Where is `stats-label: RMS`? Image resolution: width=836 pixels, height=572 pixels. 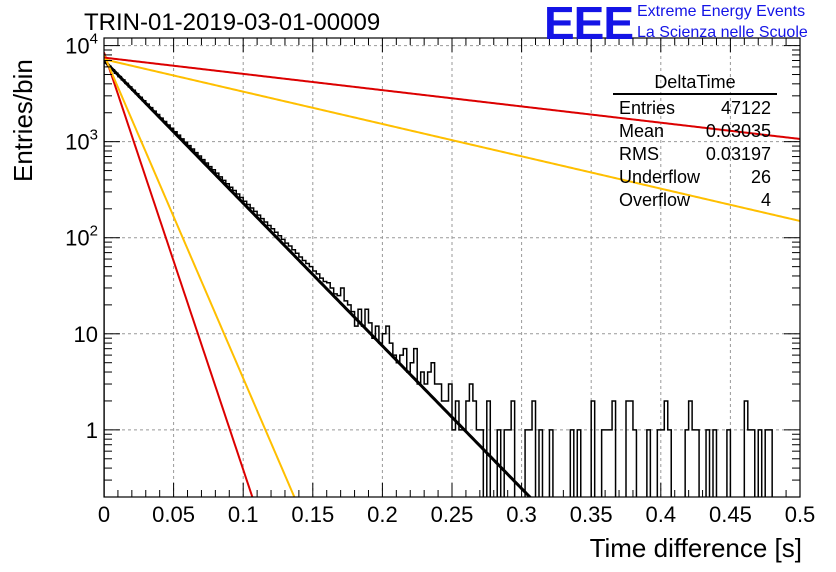 stats-label: RMS is located at coordinates (639, 154).